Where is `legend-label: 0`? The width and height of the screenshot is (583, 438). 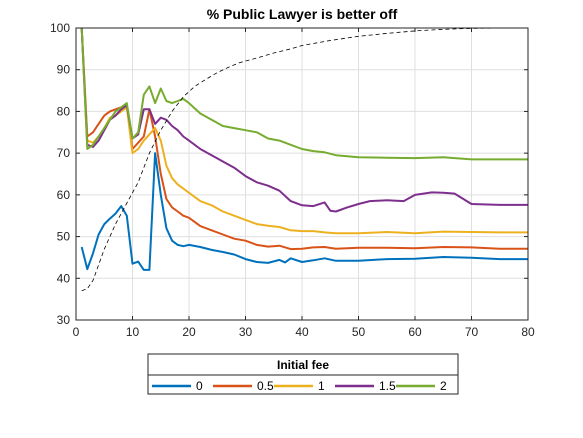 legend-label: 0 is located at coordinates (199, 386).